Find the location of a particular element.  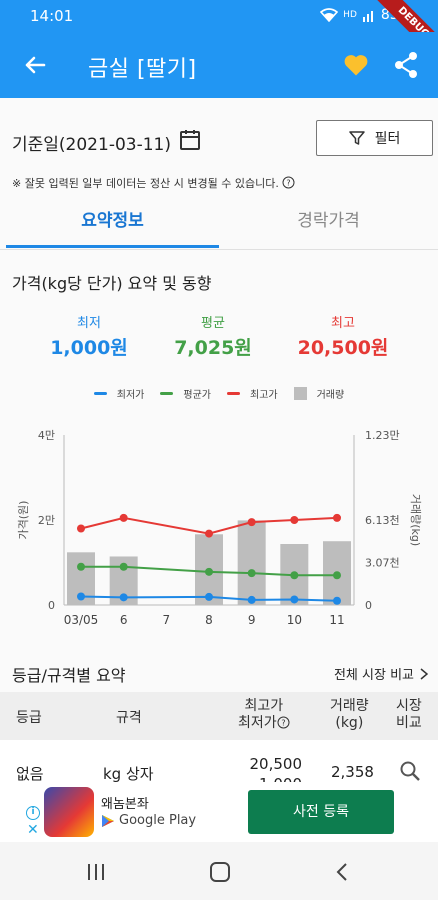

y-right-tick-label: 0 is located at coordinates (368, 605).